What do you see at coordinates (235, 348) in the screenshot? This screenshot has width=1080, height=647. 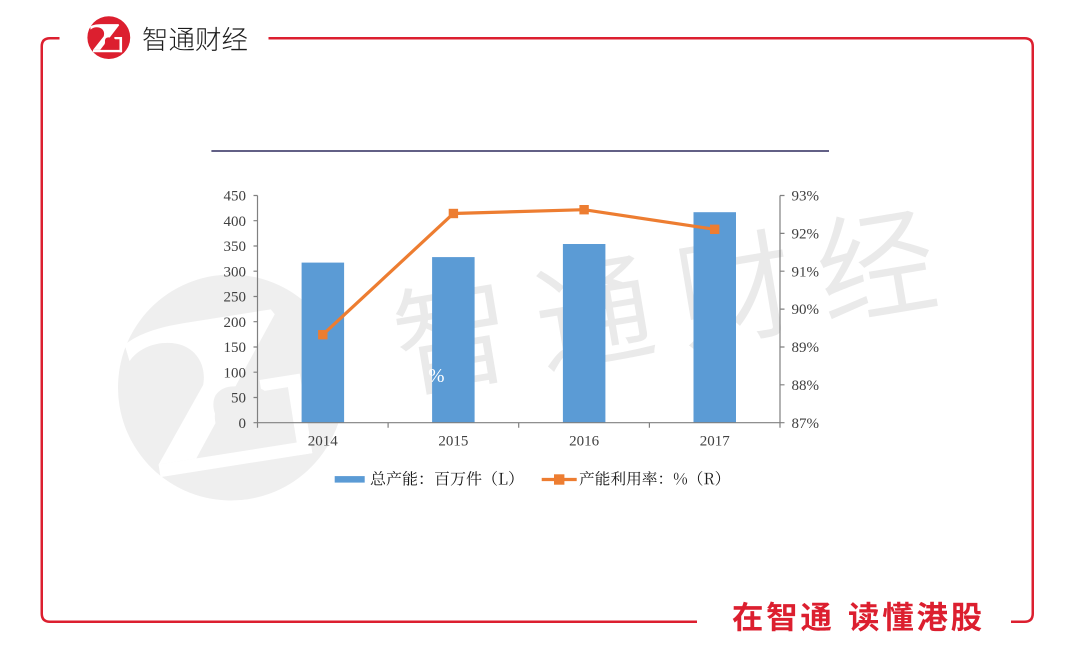 I see `svg-text: 150` at bounding box center [235, 348].